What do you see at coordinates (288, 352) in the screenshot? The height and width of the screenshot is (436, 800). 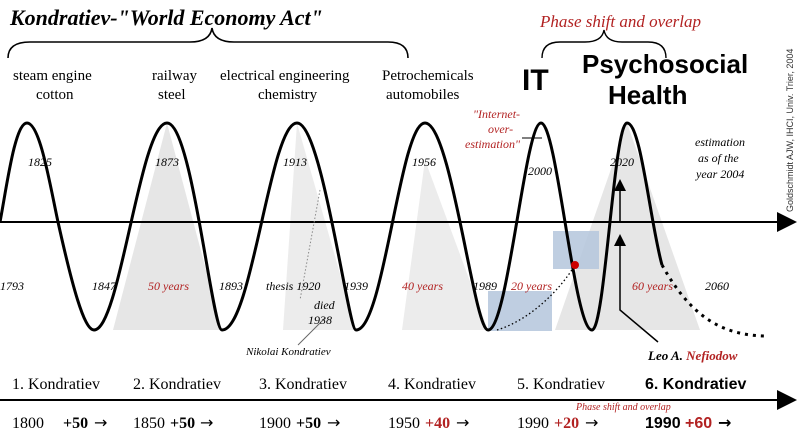 I see `nikolai-label: Nikolai Kondratiev` at bounding box center [288, 352].